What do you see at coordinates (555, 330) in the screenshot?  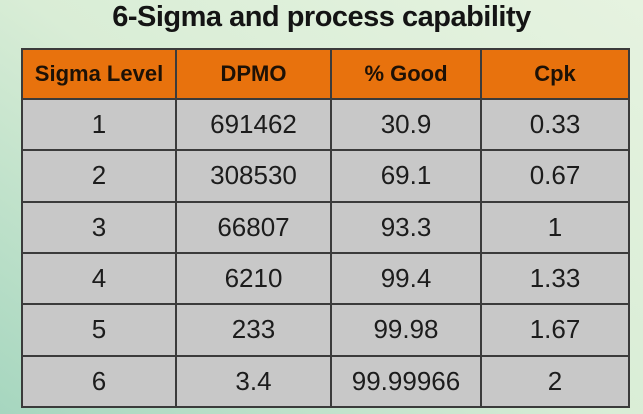 I see `cell-cpk: 1.67` at bounding box center [555, 330].